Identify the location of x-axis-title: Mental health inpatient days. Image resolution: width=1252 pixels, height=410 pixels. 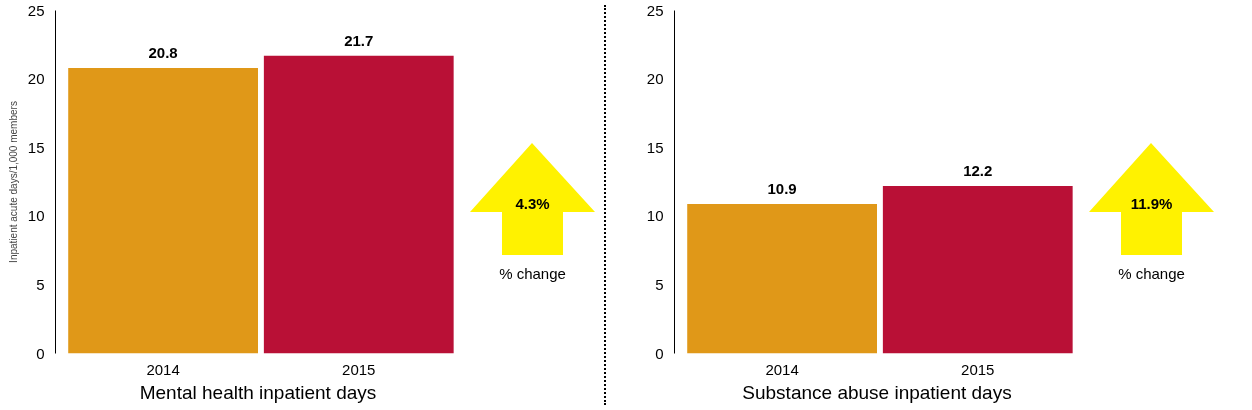
(258, 392).